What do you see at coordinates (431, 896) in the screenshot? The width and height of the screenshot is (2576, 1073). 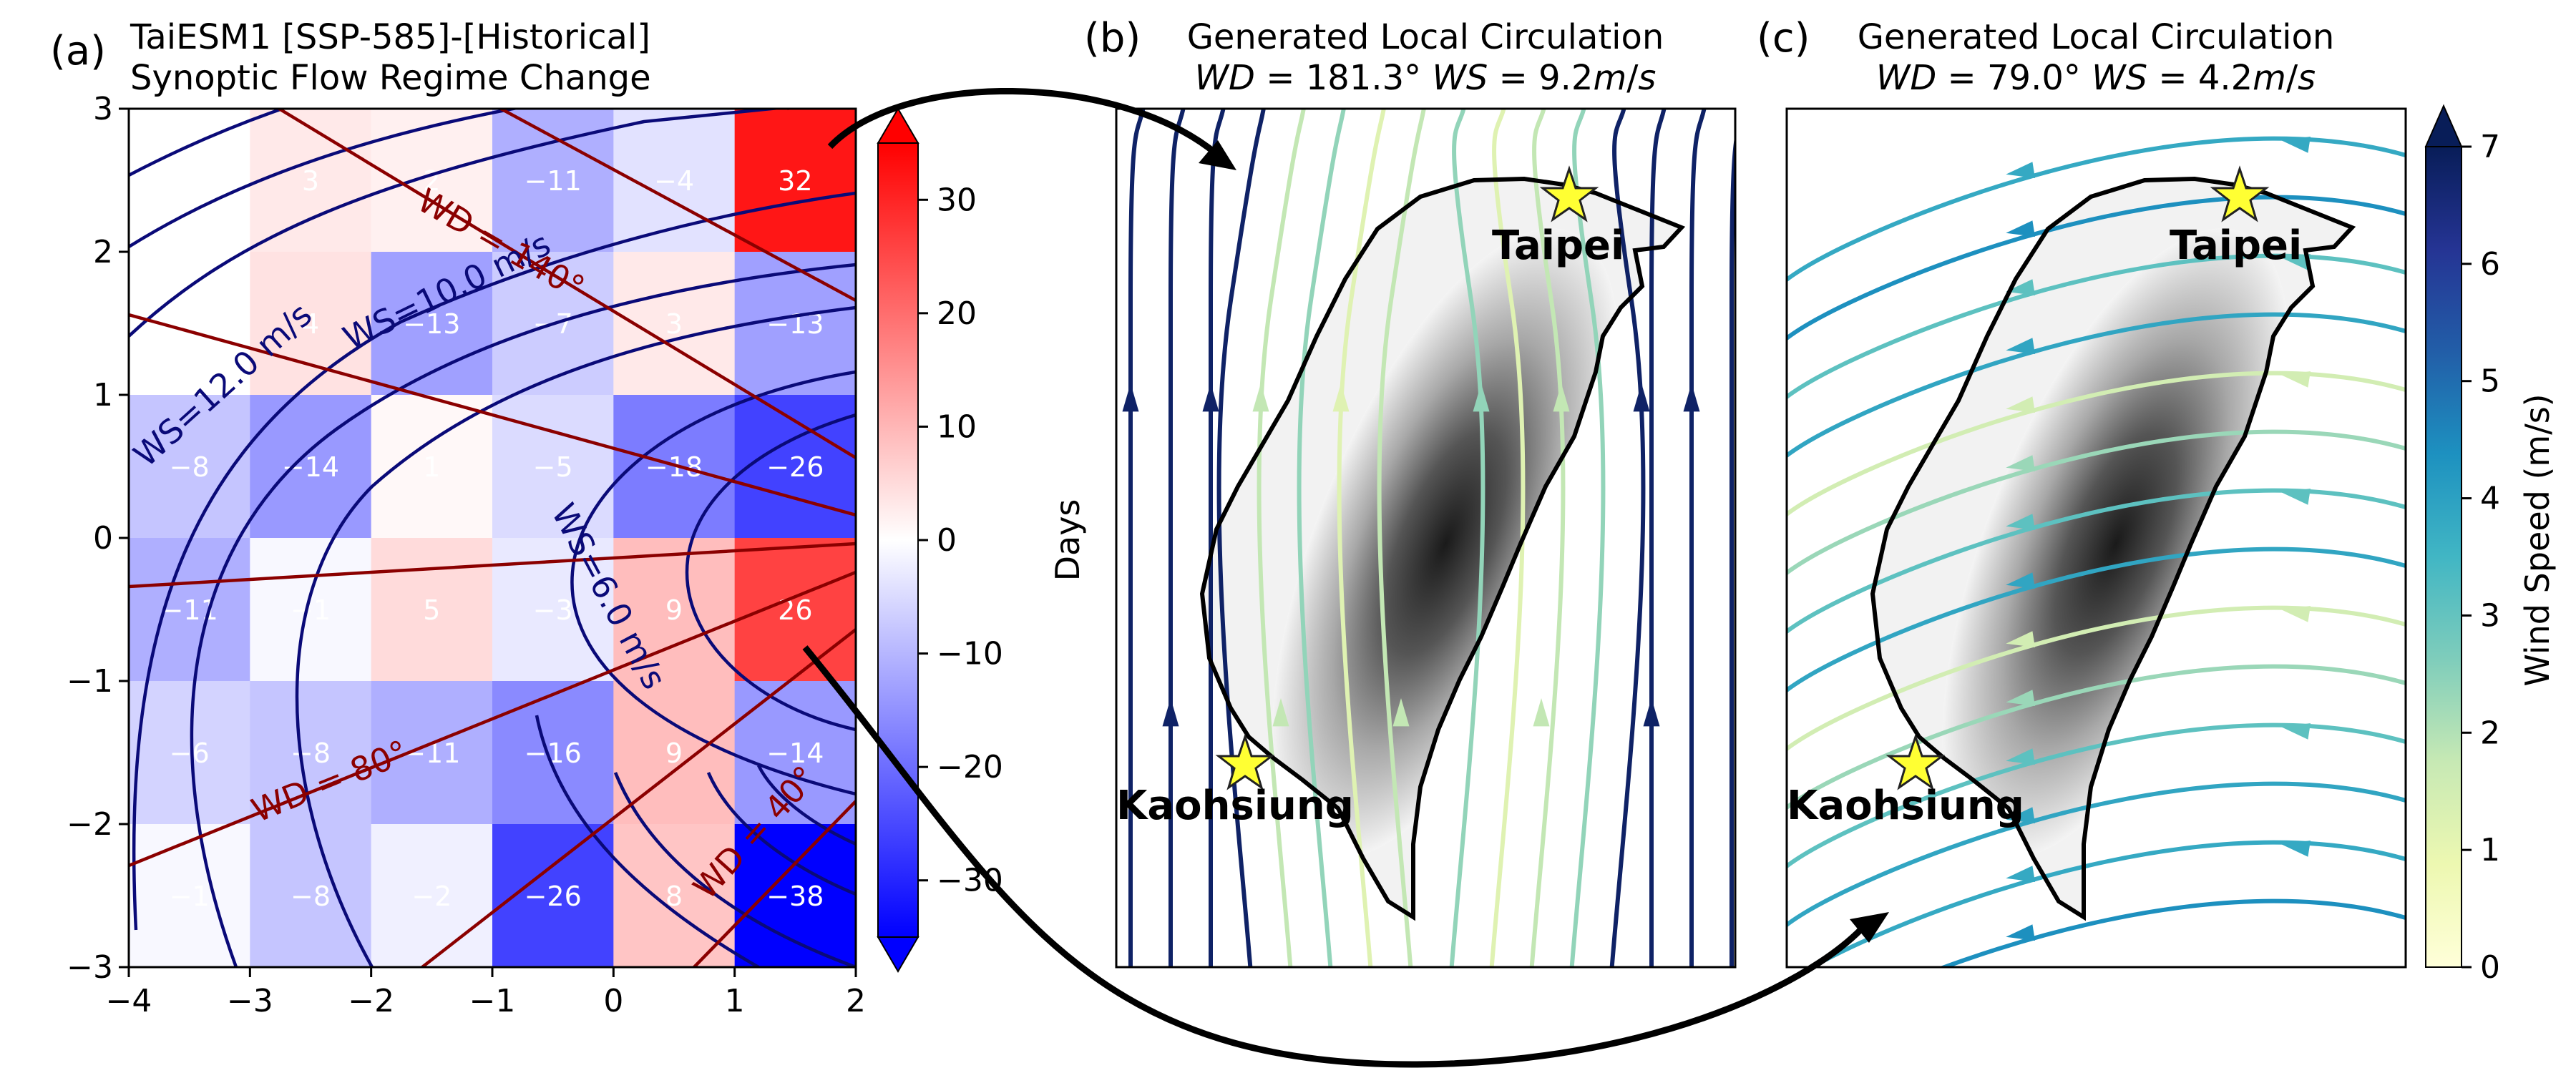 I see `heatmap-cell-label: −2` at bounding box center [431, 896].